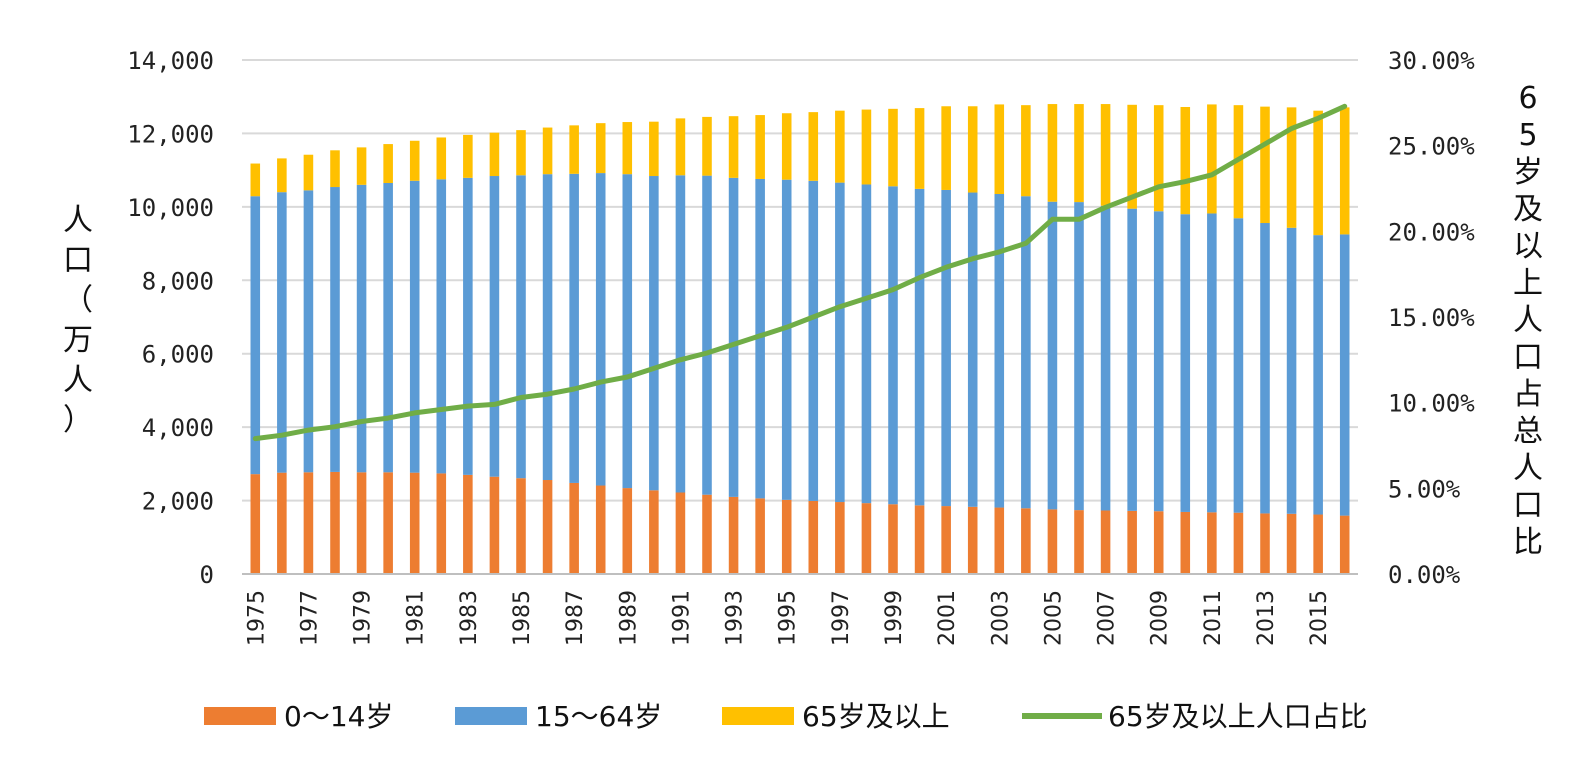 This screenshot has height=760, width=1588. I want to click on y2-tick-label: 20.00%, so click(1431, 232).